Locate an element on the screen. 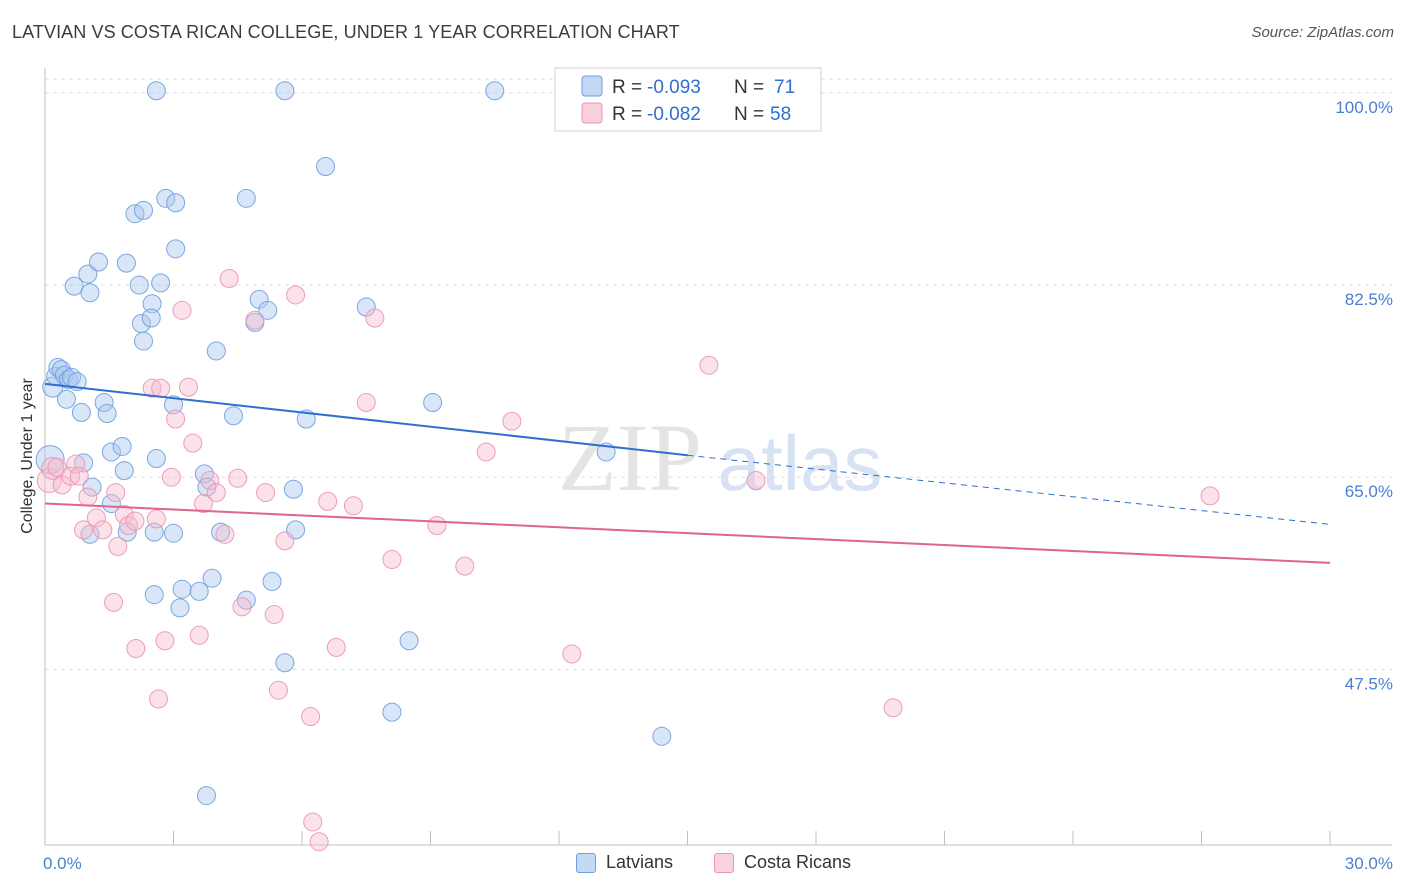 The height and width of the screenshot is (892, 1406). legend-swatch-costa-ricans is located at coordinates (592, 113).